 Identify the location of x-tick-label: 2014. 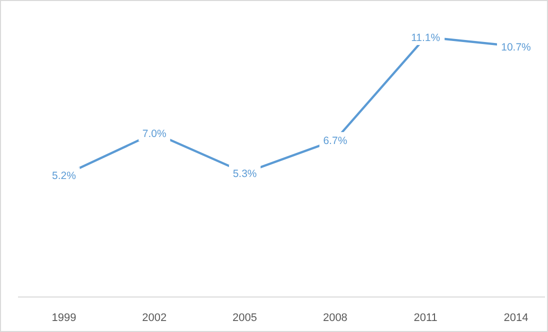
(516, 318).